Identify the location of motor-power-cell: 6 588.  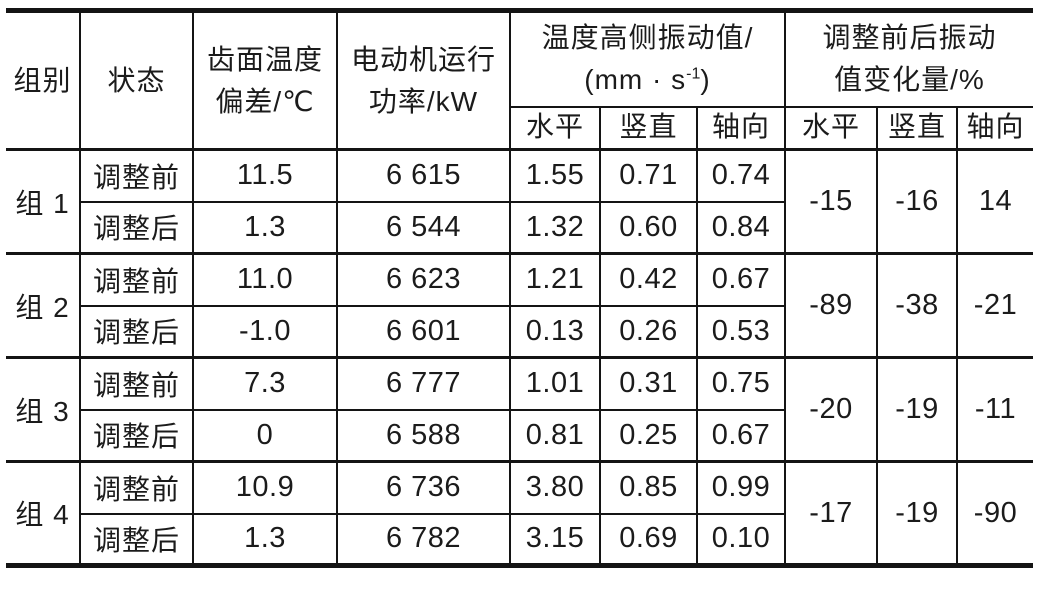
(423, 435).